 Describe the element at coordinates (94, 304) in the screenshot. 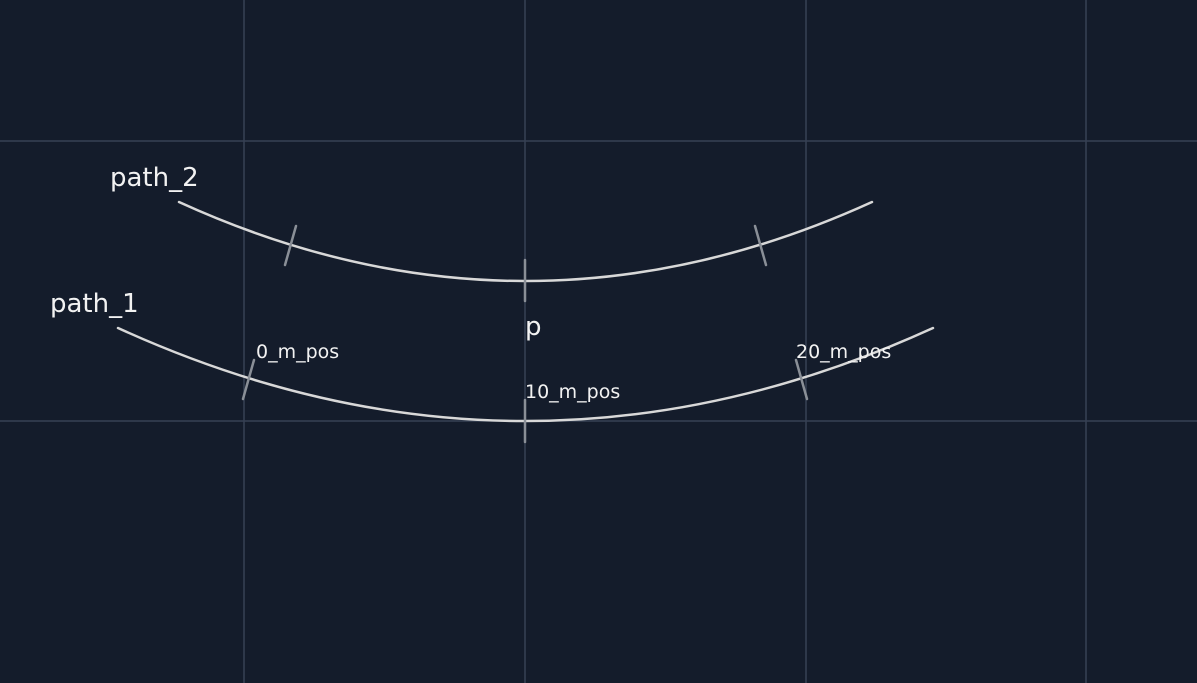

I see `path-1-label: path_1` at that location.